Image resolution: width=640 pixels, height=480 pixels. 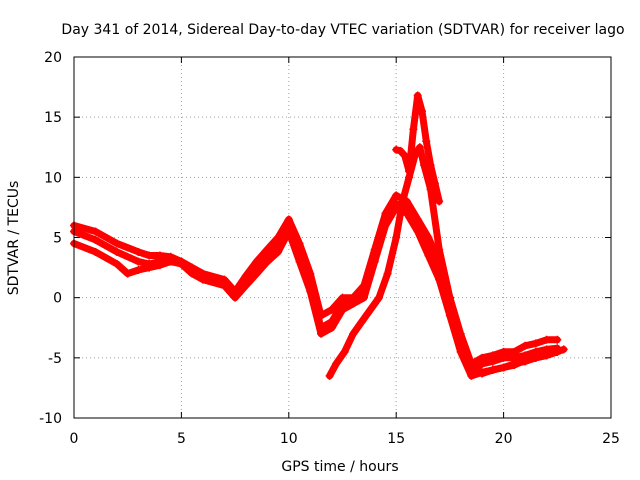 What do you see at coordinates (50, 419) in the screenshot?
I see `y-tick-label: -10` at bounding box center [50, 419].